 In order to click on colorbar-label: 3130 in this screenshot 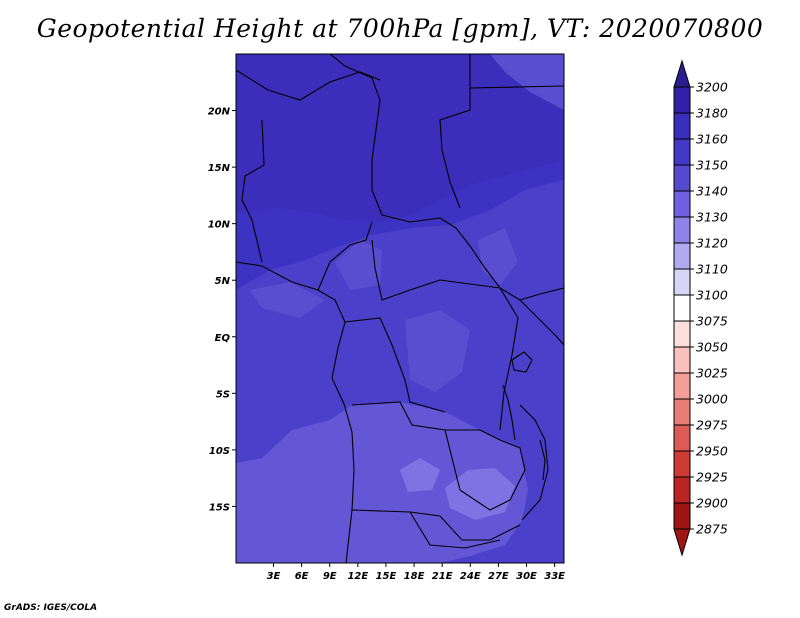, I will do `click(712, 217)`.